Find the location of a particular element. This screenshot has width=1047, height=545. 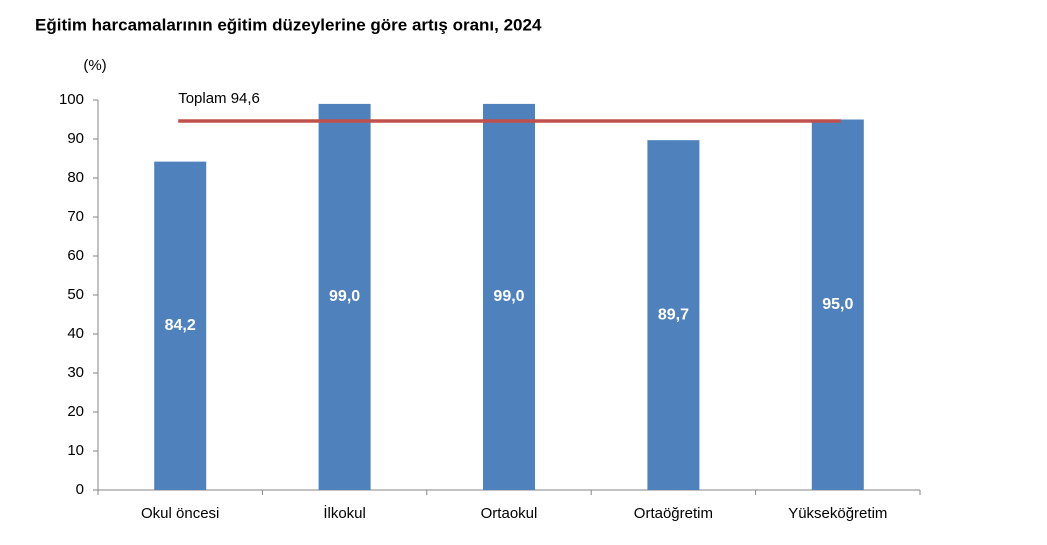

y-tick-label: 20 is located at coordinates (75, 411).